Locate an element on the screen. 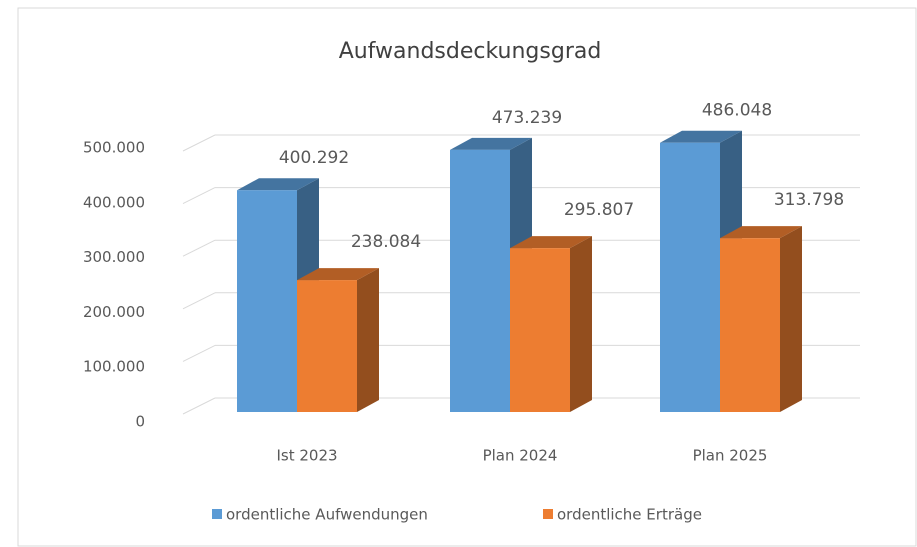 Image resolution: width=917 pixels, height=547 pixels. y-tick-label: 300.000 is located at coordinates (114, 257).